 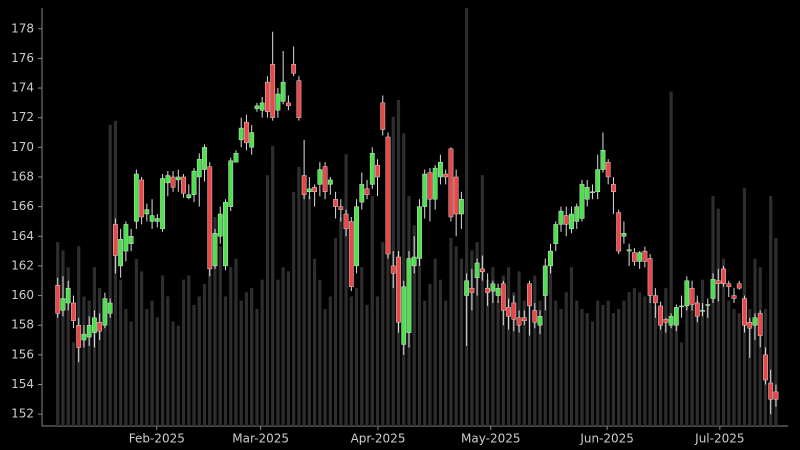 What do you see at coordinates (22, 295) in the screenshot?
I see `y-tick-label: 160` at bounding box center [22, 295].